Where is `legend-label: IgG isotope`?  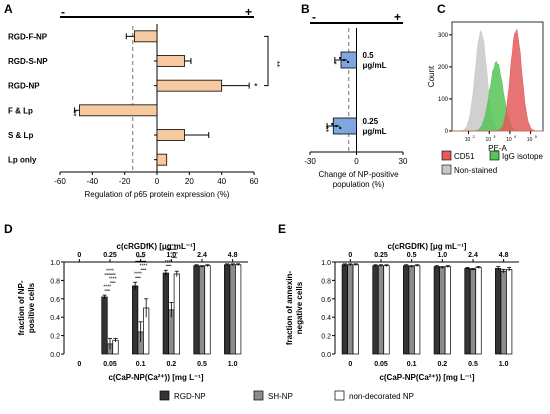
legend-label: IgG isotope is located at coordinates (522, 156).